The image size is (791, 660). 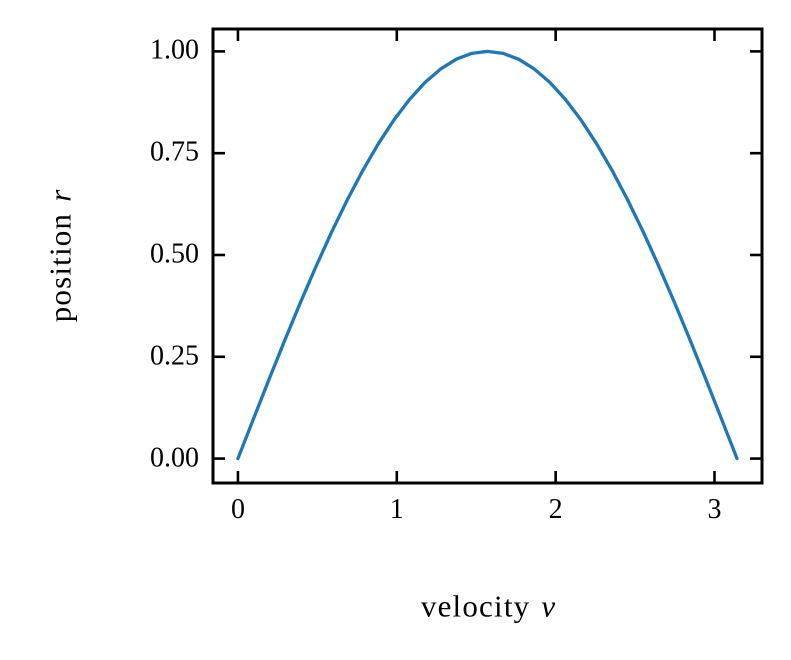 I want to click on x-tick-label: 2, so click(x=555, y=509).